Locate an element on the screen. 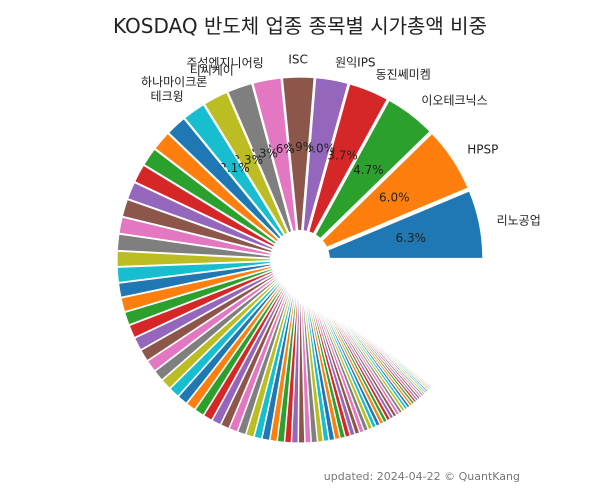  slice-name-label: 하나마이크론 is located at coordinates (174, 82).